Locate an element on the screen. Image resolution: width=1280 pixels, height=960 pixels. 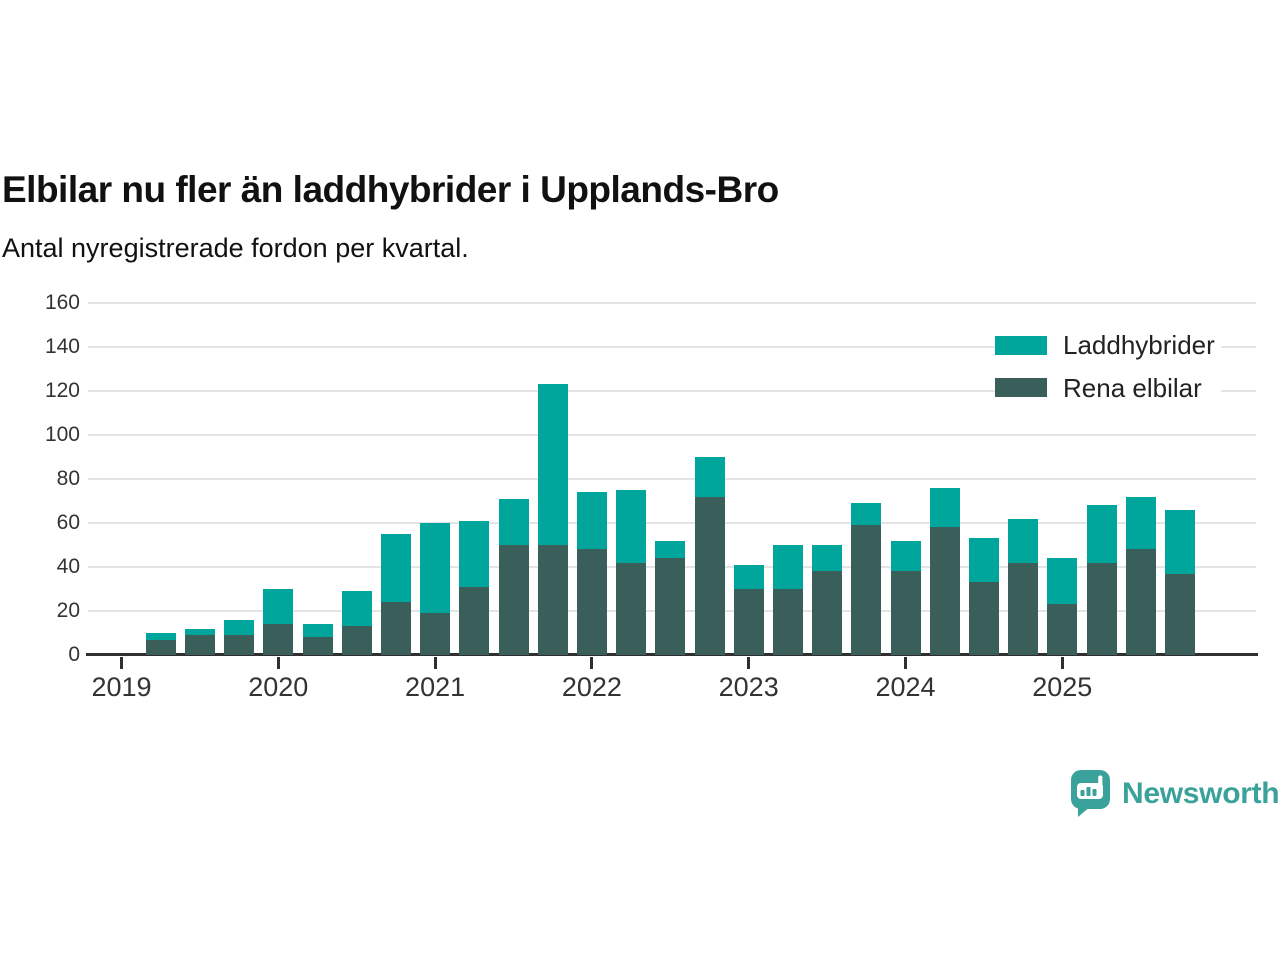
bar-2020-q2 is located at coordinates (317, 639).